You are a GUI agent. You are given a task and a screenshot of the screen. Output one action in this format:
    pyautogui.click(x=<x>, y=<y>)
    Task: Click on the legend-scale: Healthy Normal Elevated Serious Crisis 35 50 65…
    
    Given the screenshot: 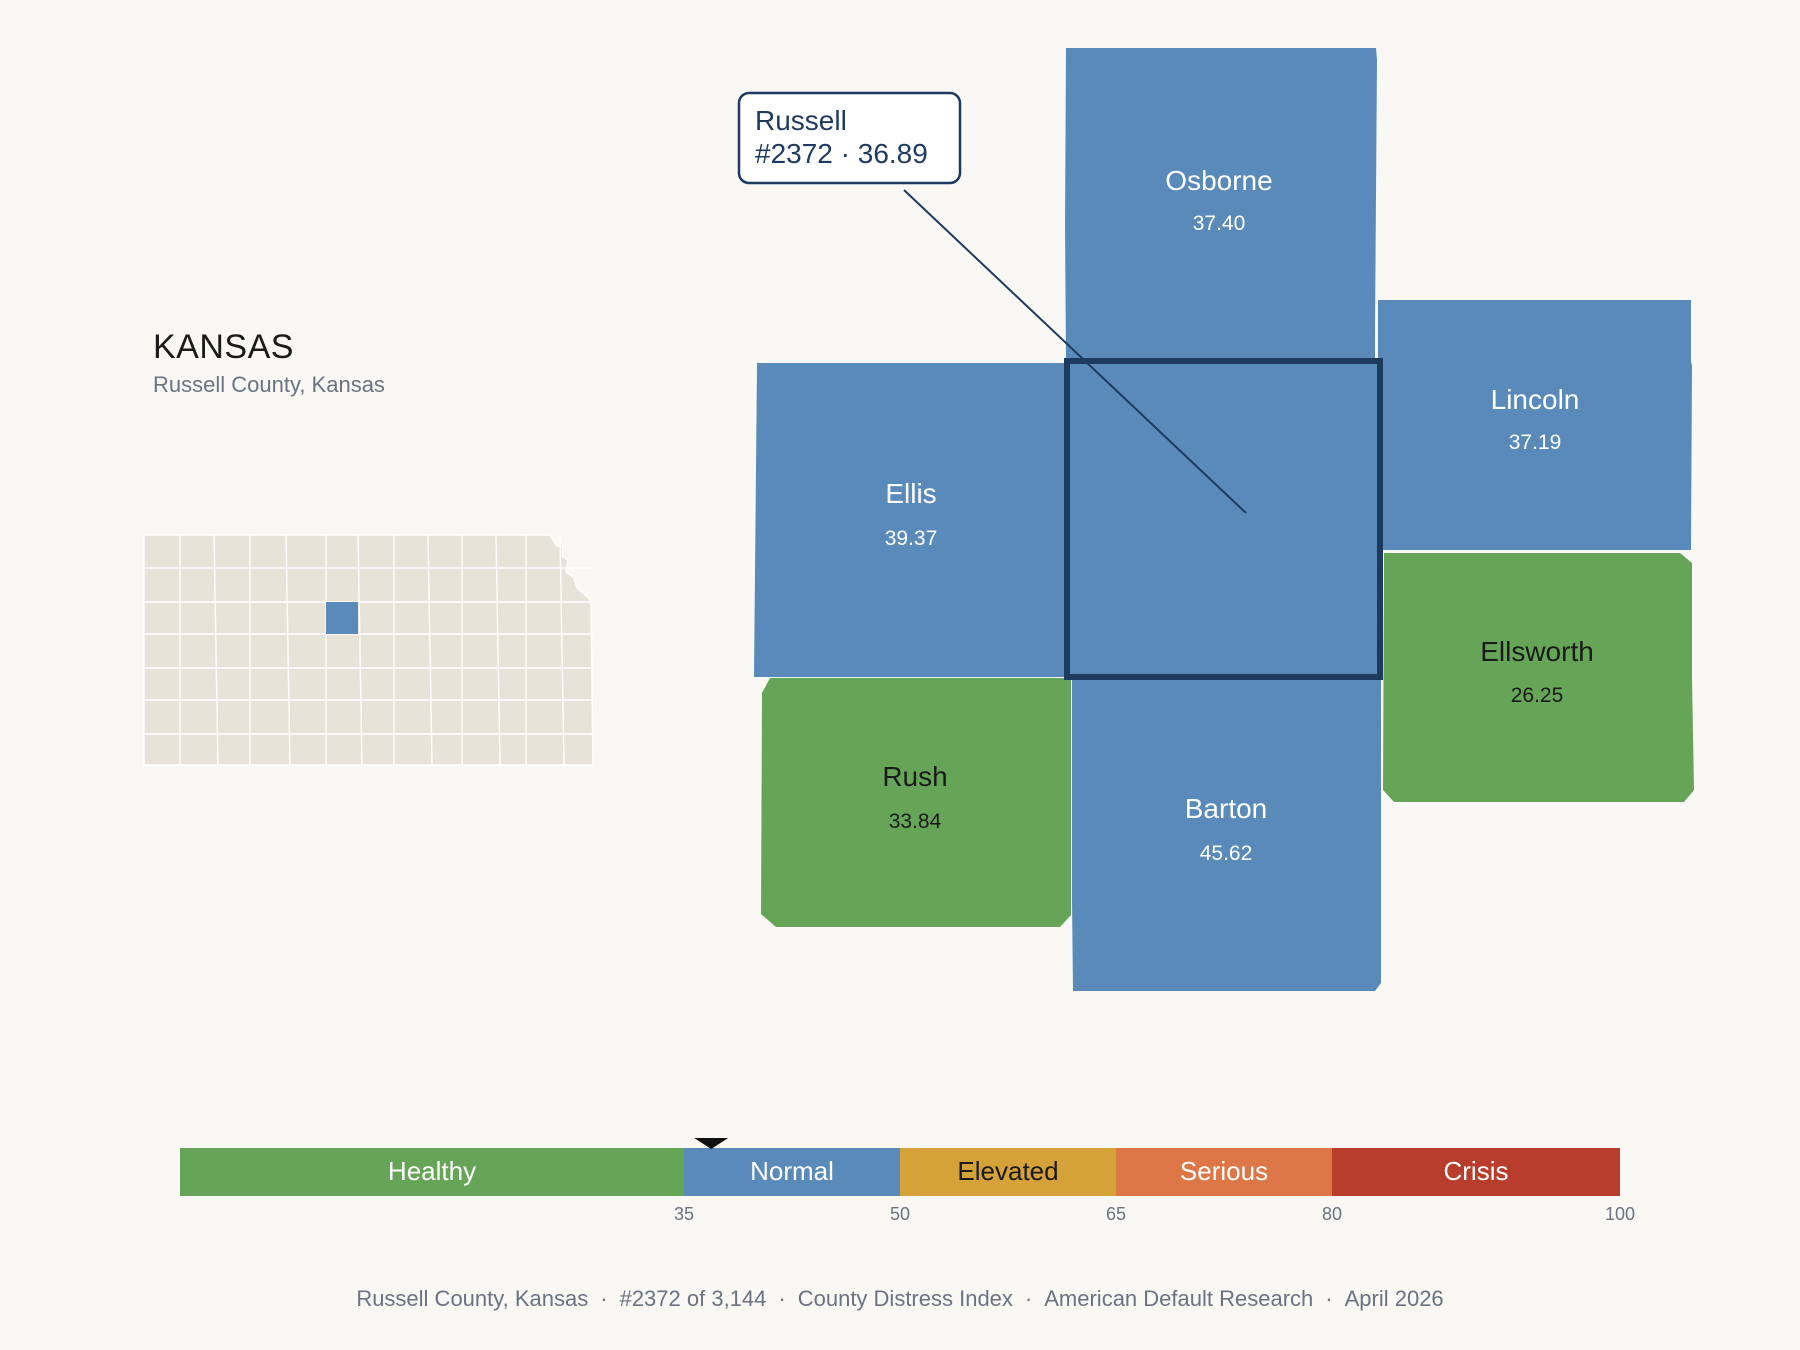 What is the action you would take?
    pyautogui.click(x=907, y=1181)
    